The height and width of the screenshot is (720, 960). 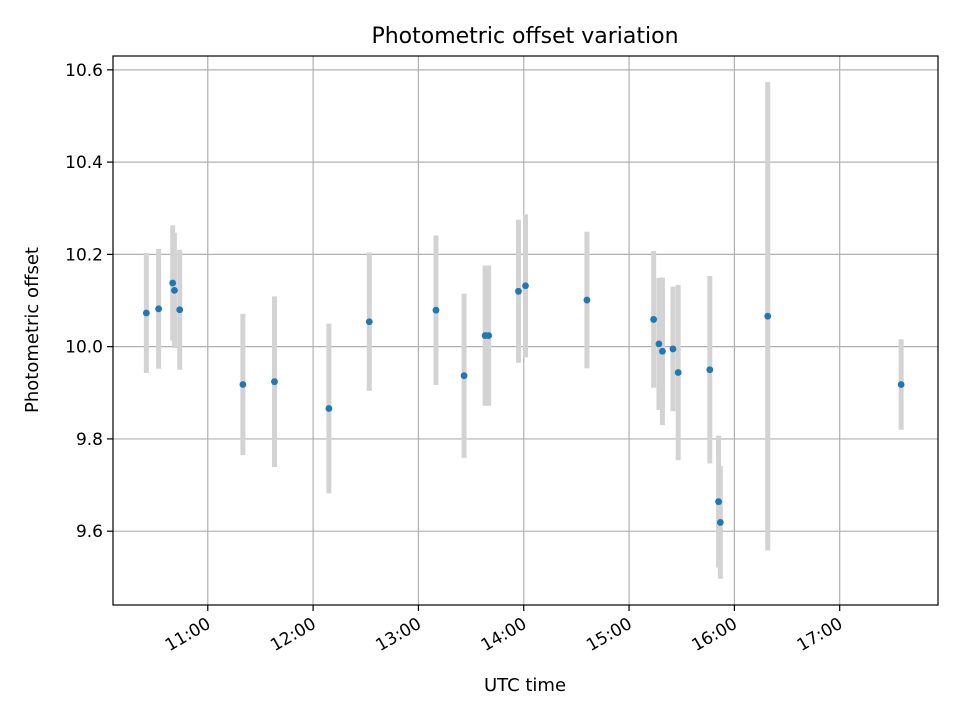 What do you see at coordinates (89, 301) in the screenshot?
I see `y-axis-ticks: 9.6 9.8 10.0 10.2 10.4 10.6` at bounding box center [89, 301].